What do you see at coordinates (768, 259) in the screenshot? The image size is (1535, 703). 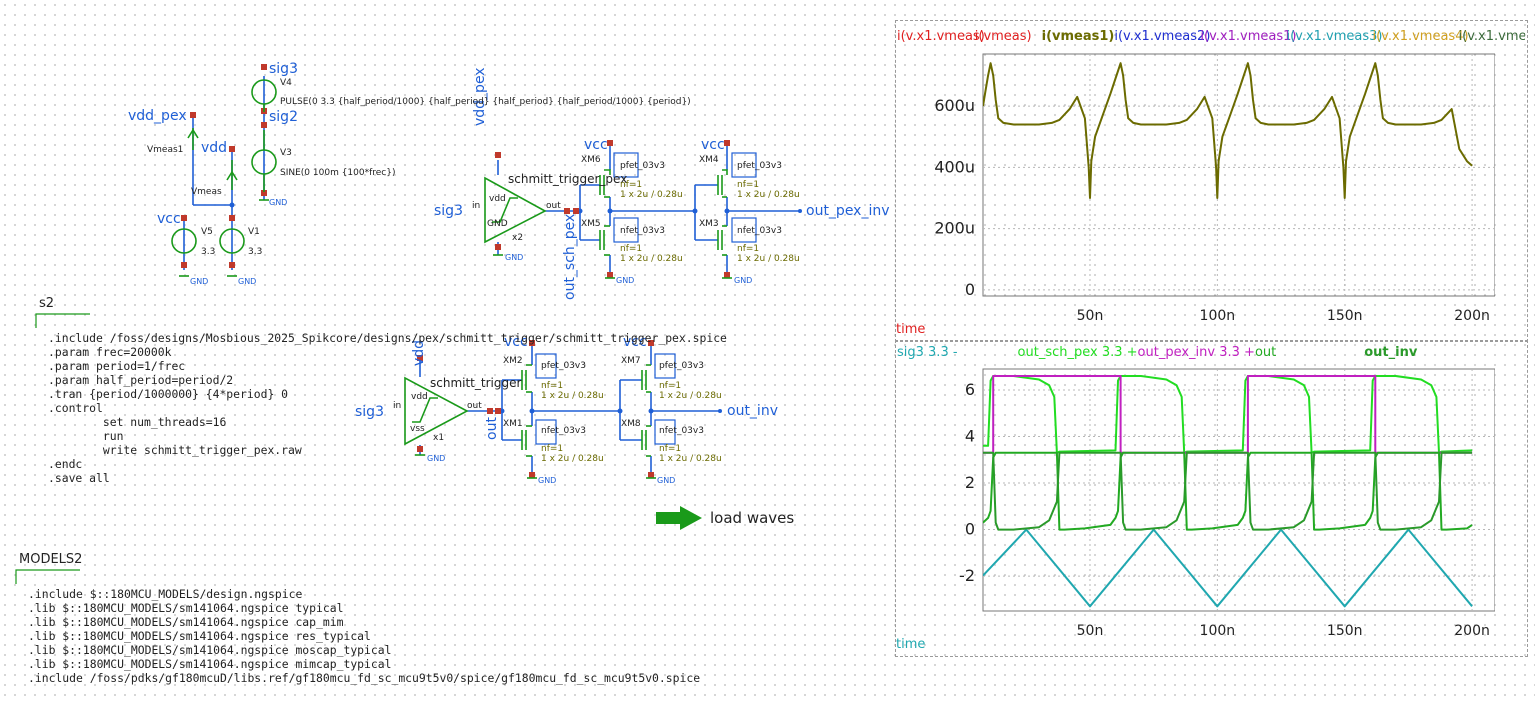 I see `xm3-size: 1 x 2u / 0.28u` at bounding box center [768, 259].